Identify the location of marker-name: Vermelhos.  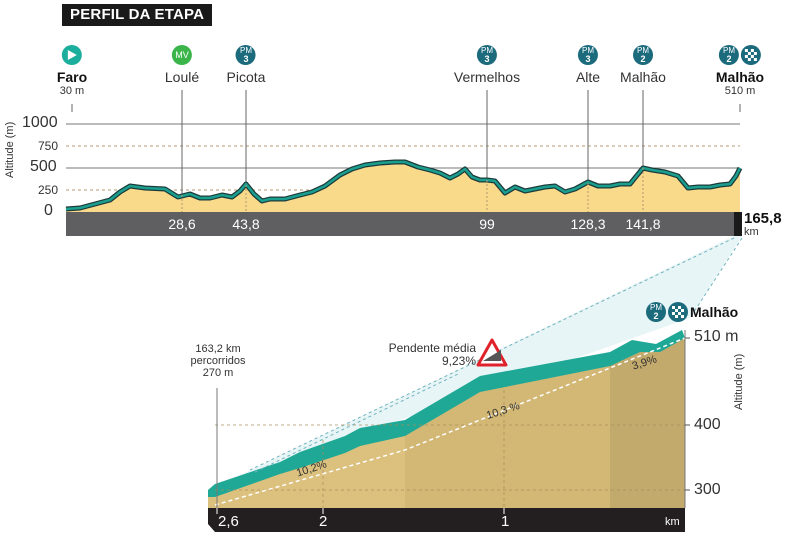
(487, 77).